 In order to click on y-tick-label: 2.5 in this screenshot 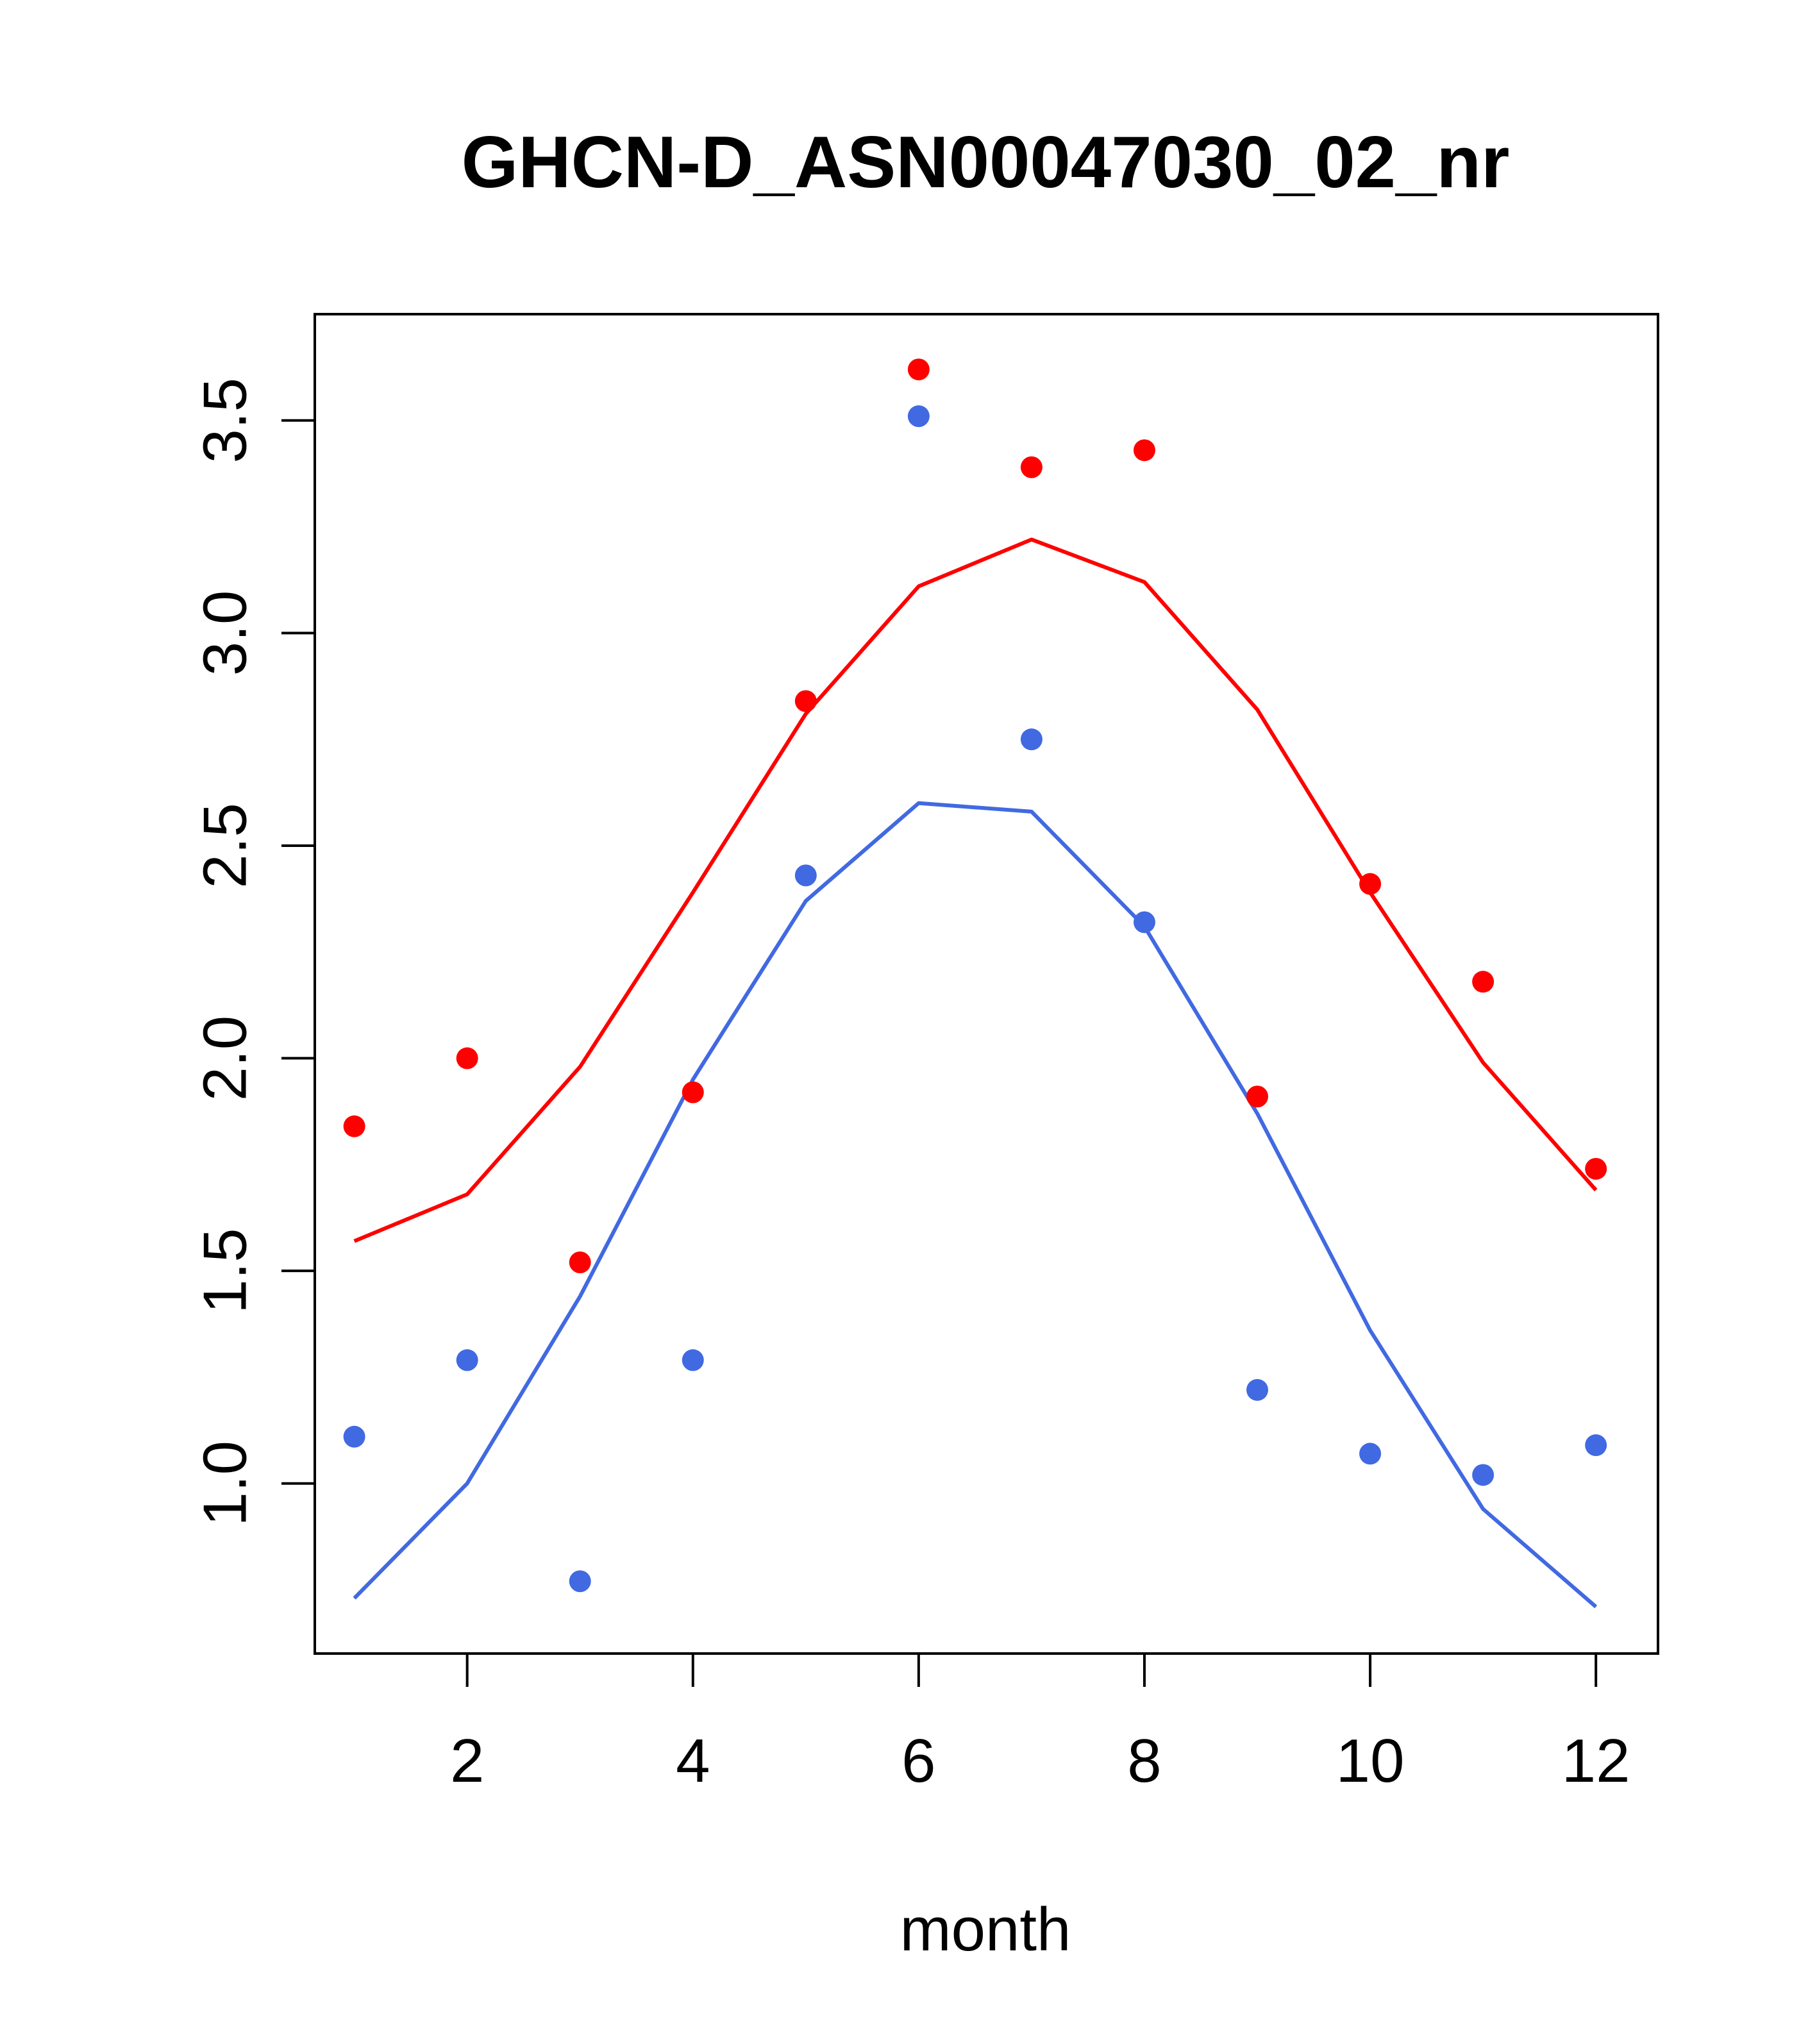, I will do `click(226, 845)`.